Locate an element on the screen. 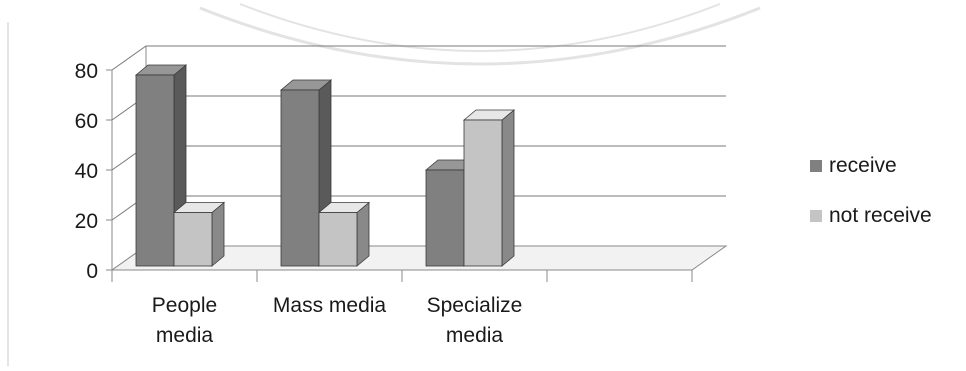 Image resolution: width=966 pixels, height=371 pixels. x-axis: People media Mass media Specialize media is located at coordinates (402, 308).